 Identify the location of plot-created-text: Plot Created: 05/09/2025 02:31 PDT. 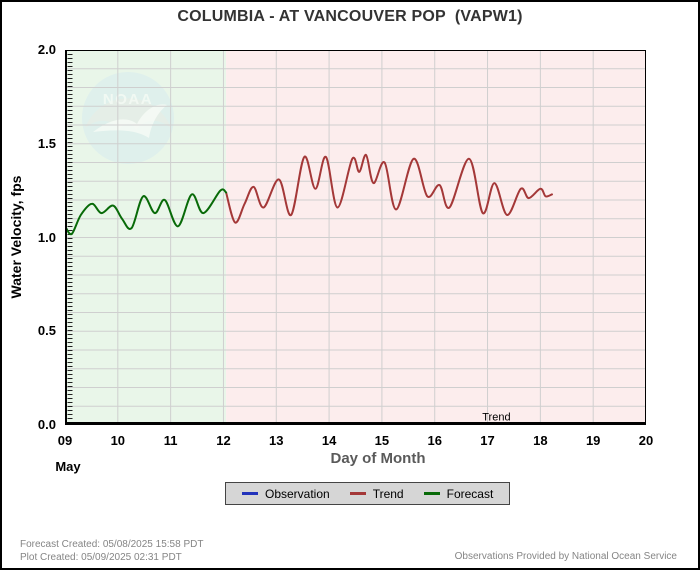
(101, 557).